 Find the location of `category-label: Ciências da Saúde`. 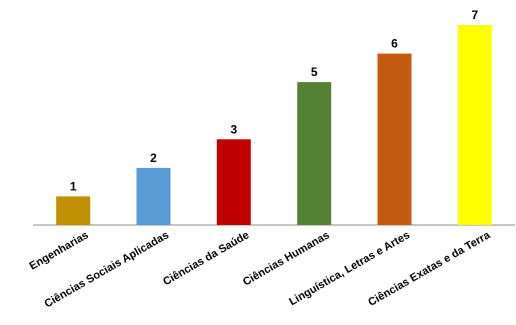

category-label: Ciências da Saúde is located at coordinates (206, 258).